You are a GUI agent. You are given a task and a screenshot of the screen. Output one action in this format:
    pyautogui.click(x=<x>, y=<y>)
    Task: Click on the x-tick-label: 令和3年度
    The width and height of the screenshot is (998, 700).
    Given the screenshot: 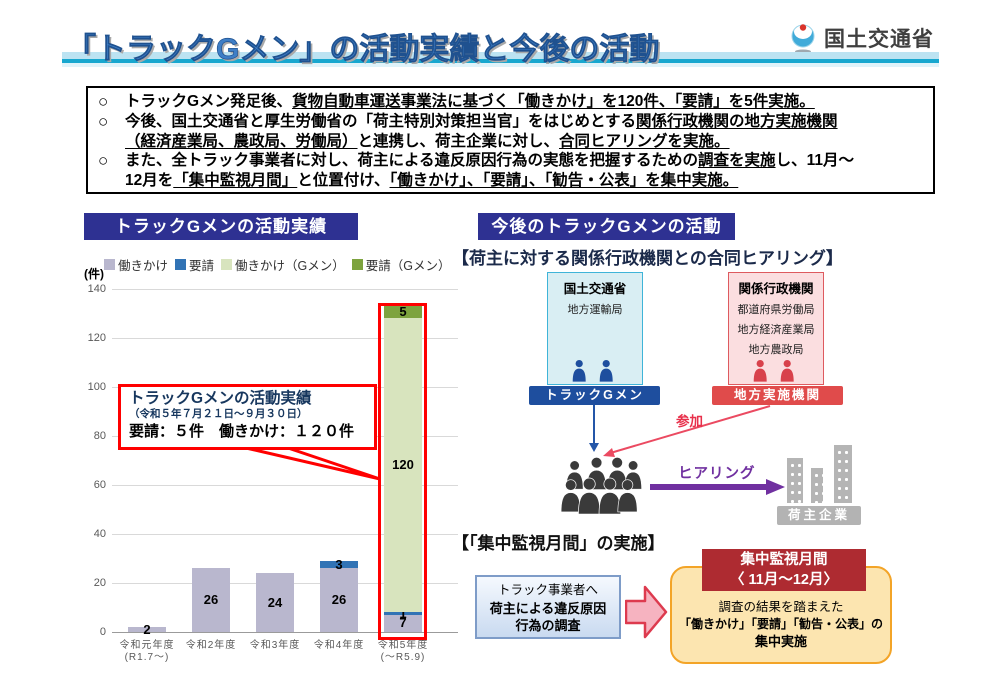 What is the action you would take?
    pyautogui.click(x=275, y=645)
    